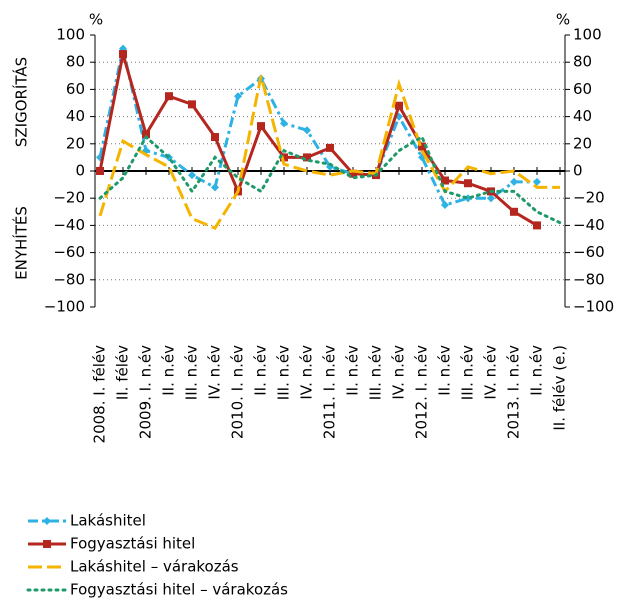 This screenshot has height=603, width=622. What do you see at coordinates (582, 89) in the screenshot?
I see `y2-tick-label: 60` at bounding box center [582, 89].